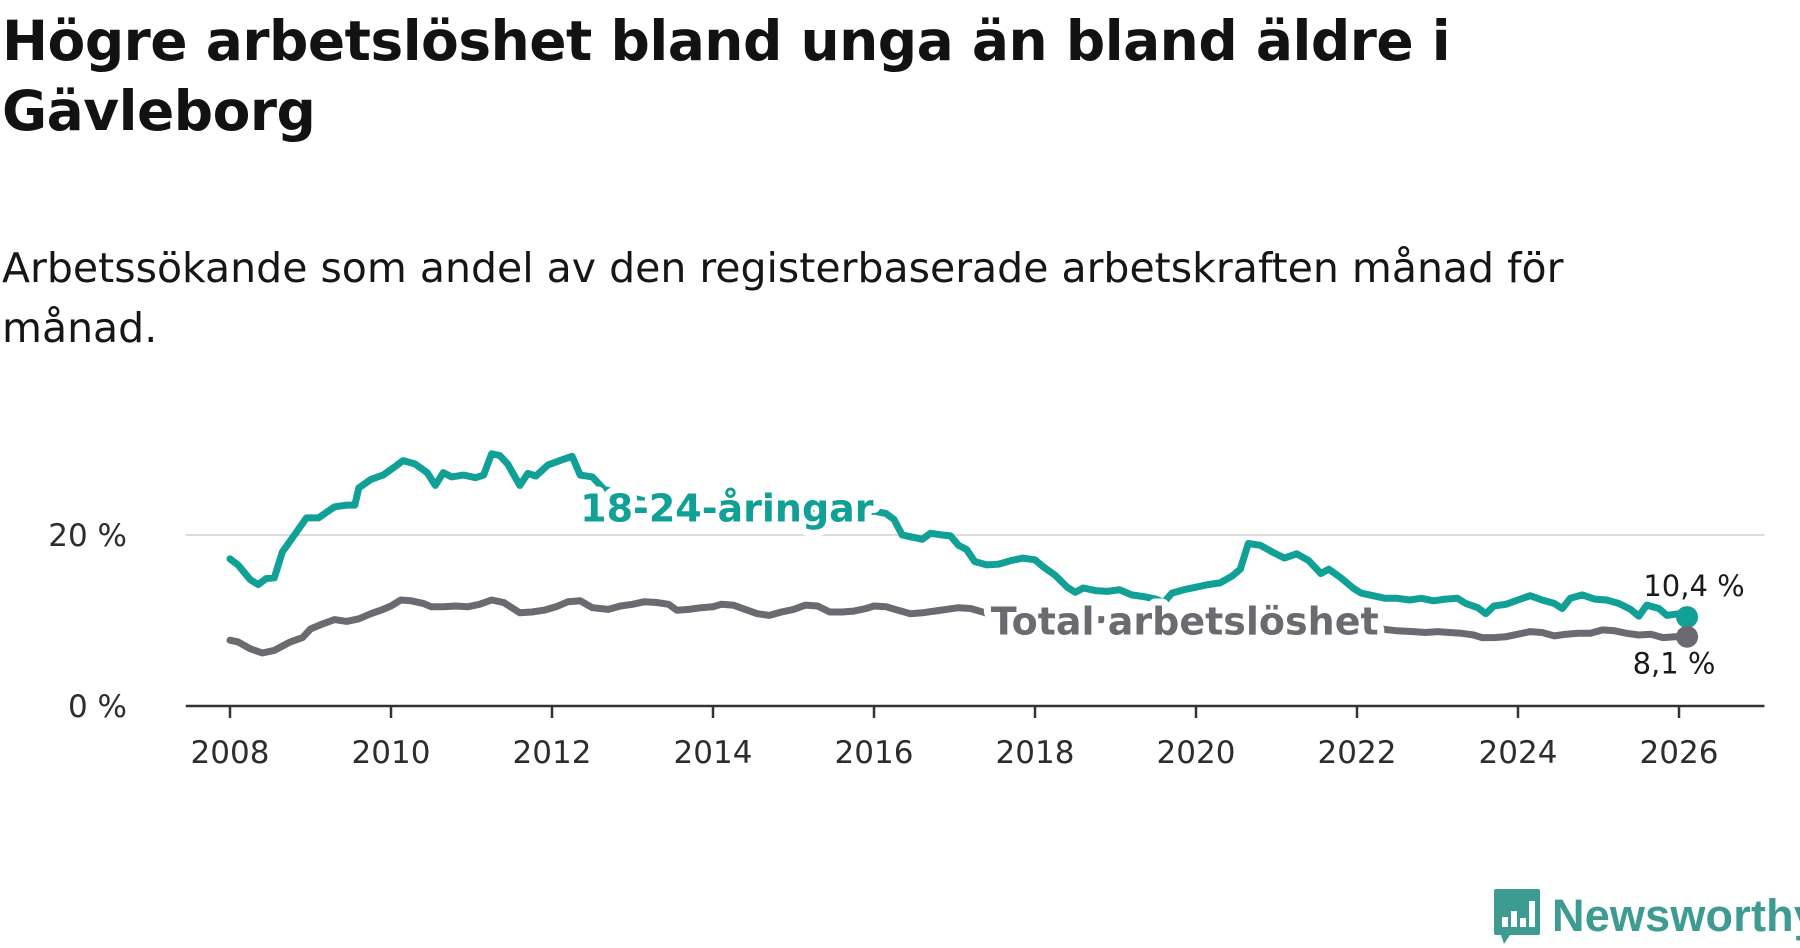 This screenshot has width=1800, height=948. I want to click on series-end-marker-total, so click(1687, 636).